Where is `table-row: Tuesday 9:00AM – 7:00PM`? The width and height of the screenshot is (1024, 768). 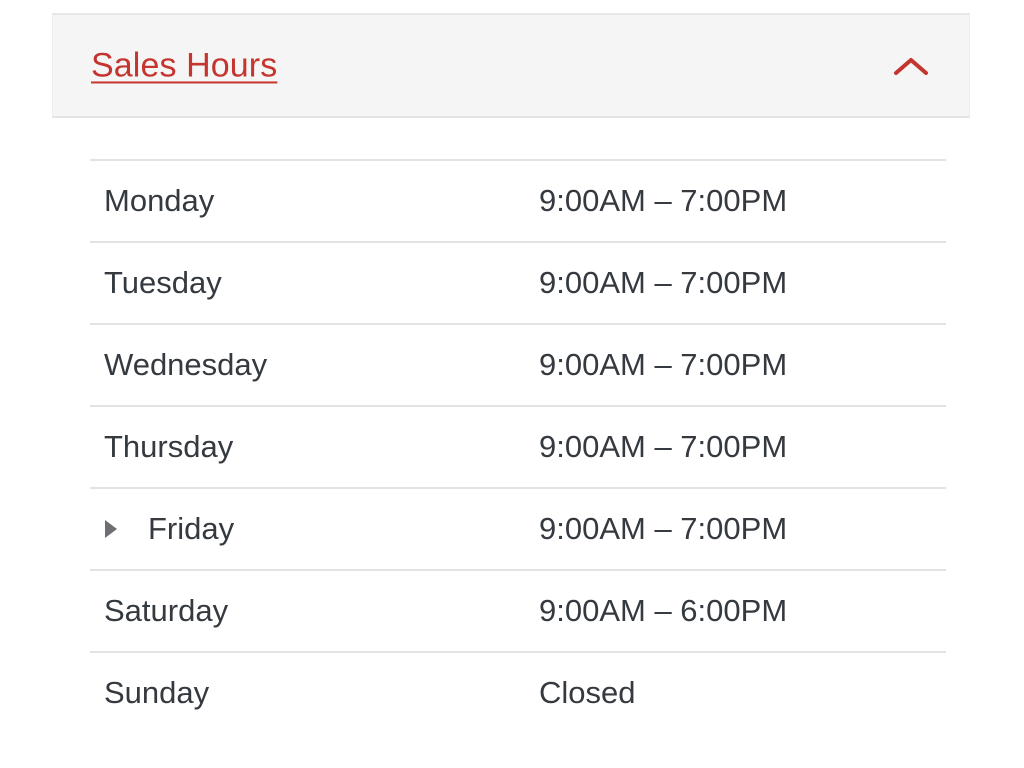
table-row: Tuesday 9:00AM – 7:00PM is located at coordinates (518, 282).